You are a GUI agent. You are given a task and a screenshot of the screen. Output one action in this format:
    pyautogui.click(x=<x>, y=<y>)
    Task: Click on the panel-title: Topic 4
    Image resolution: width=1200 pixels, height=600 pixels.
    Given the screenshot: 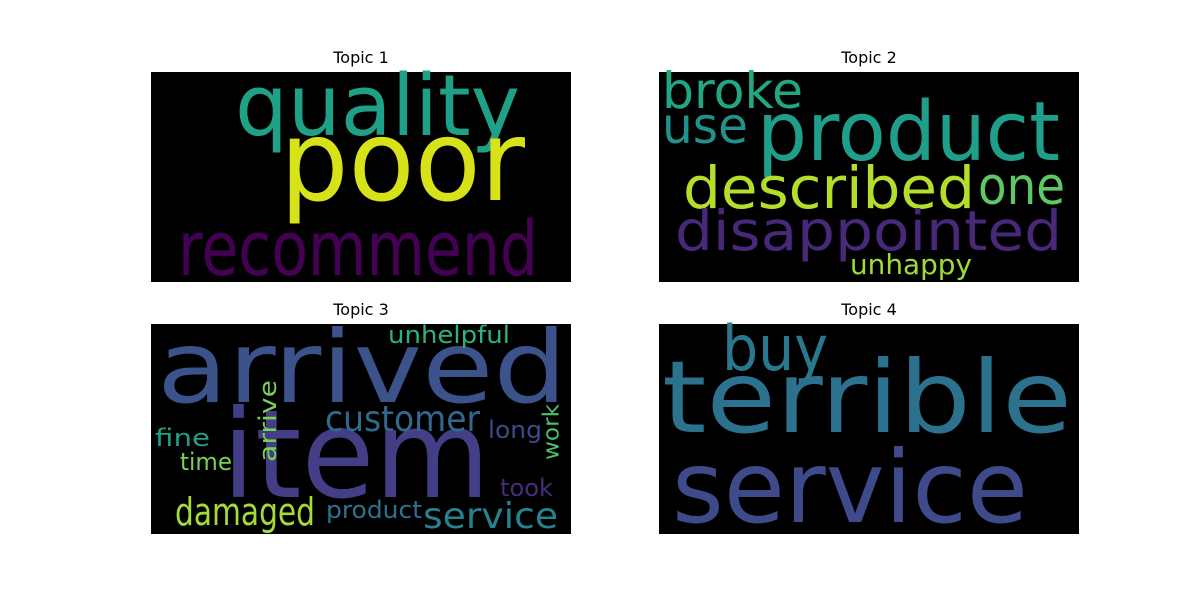 What is the action you would take?
    pyautogui.click(x=868, y=309)
    